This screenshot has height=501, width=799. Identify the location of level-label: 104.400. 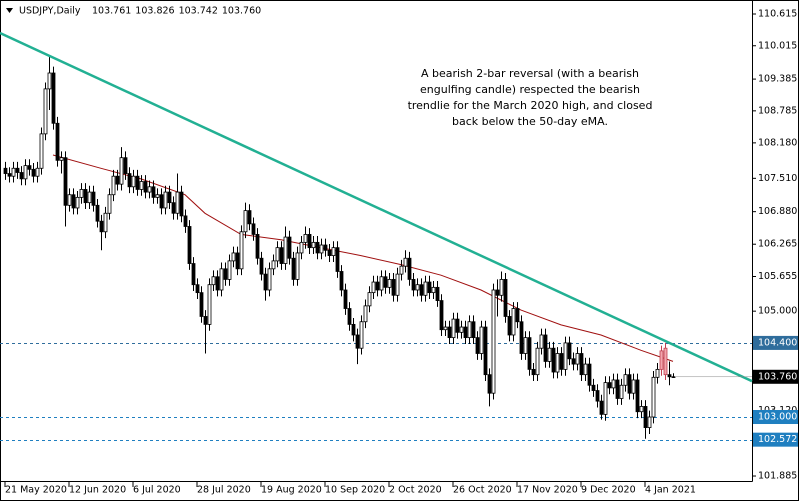
(777, 342).